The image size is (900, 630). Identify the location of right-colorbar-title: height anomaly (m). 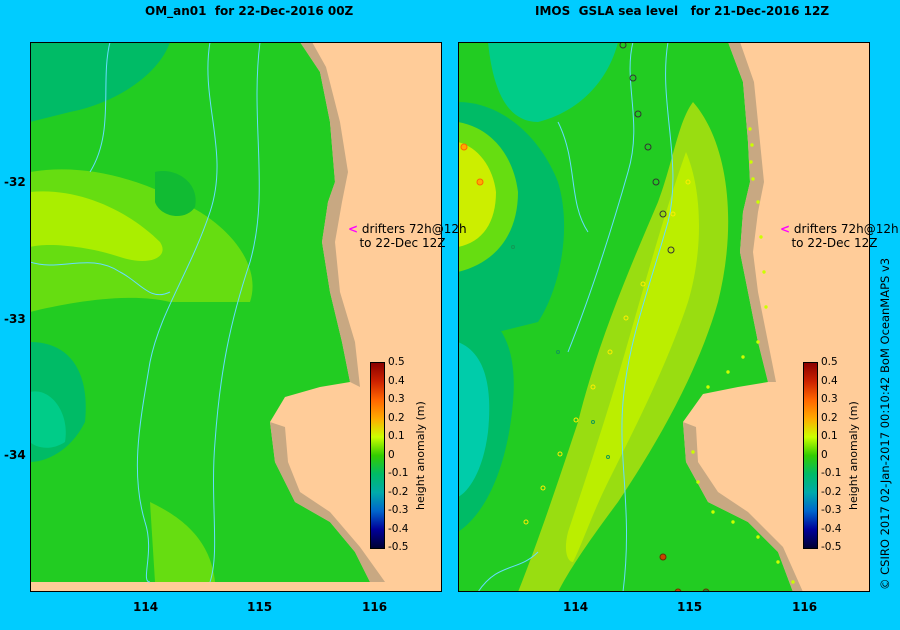
(853, 455).